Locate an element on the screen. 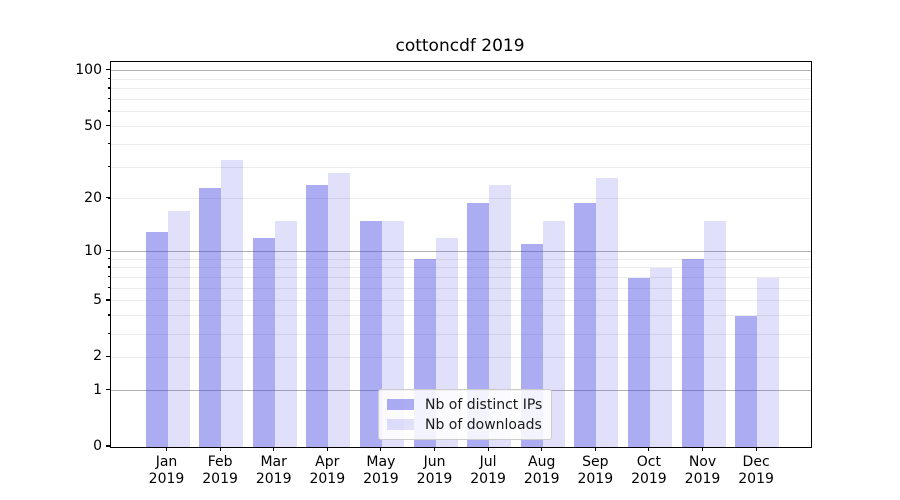  bar-distinct-ips-may is located at coordinates (370, 334).